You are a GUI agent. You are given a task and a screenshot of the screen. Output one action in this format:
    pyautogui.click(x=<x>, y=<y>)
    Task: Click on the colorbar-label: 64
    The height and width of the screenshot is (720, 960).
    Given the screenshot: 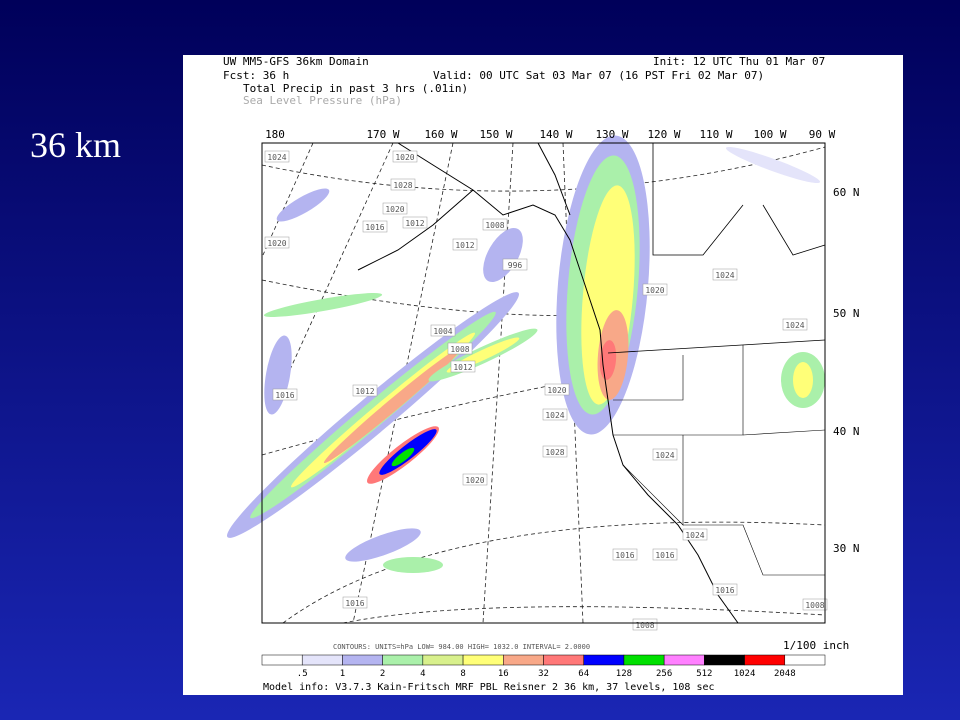 What is the action you would take?
    pyautogui.click(x=583, y=674)
    